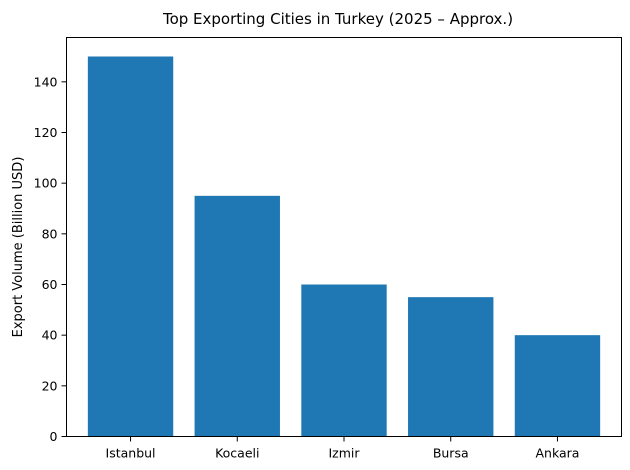  I want to click on y-axis-label: Export Volume (Billion USD), so click(18, 247).